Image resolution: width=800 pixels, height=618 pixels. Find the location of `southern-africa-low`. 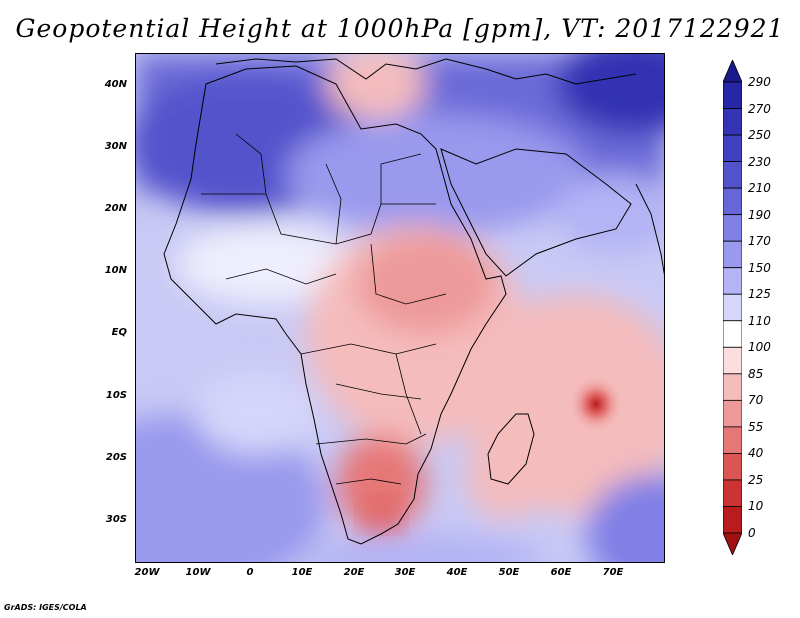

southern-africa-low is located at coordinates (381, 484).